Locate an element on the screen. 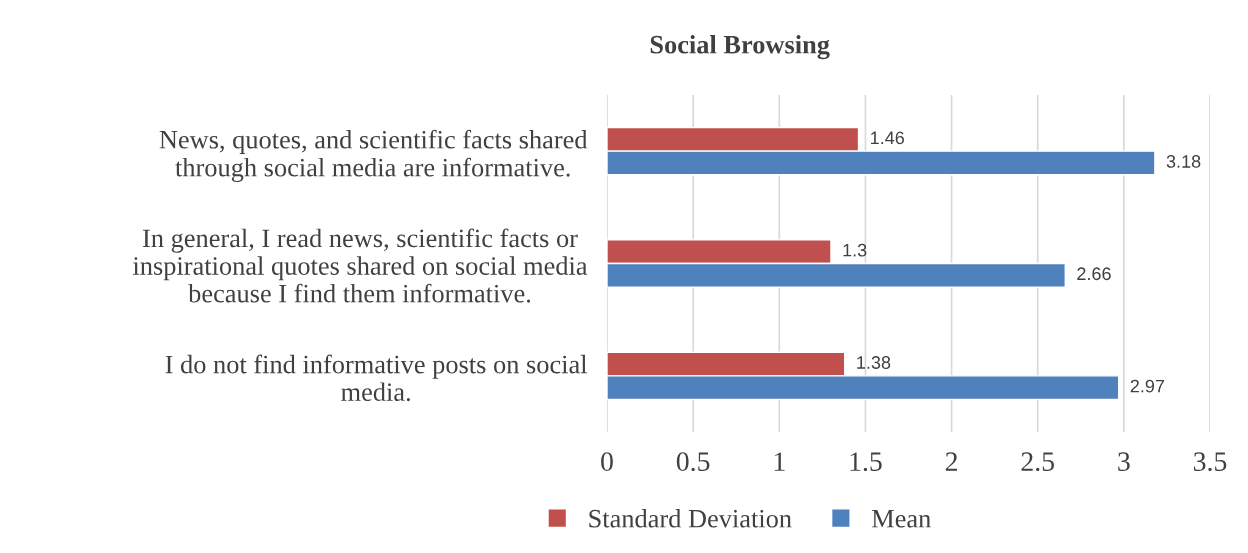  data-label: 2.97 is located at coordinates (1147, 386).